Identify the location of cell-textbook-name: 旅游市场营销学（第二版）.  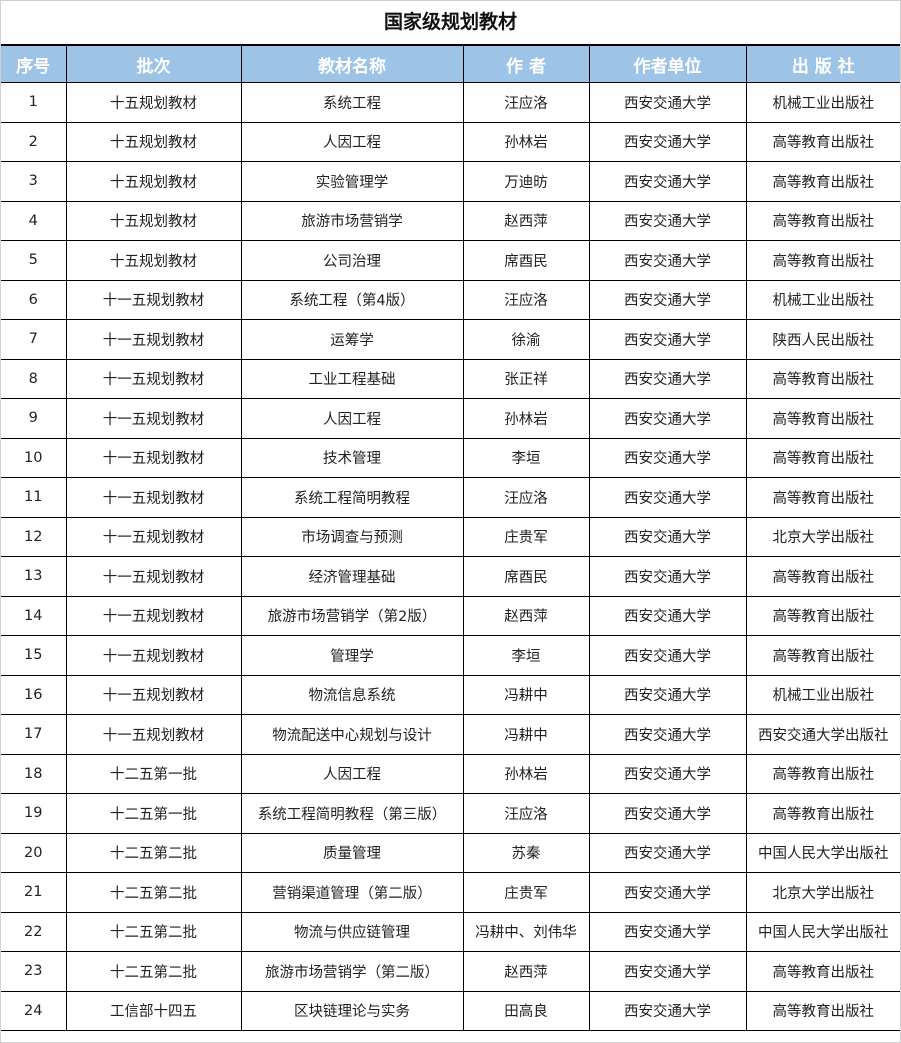
(352, 971).